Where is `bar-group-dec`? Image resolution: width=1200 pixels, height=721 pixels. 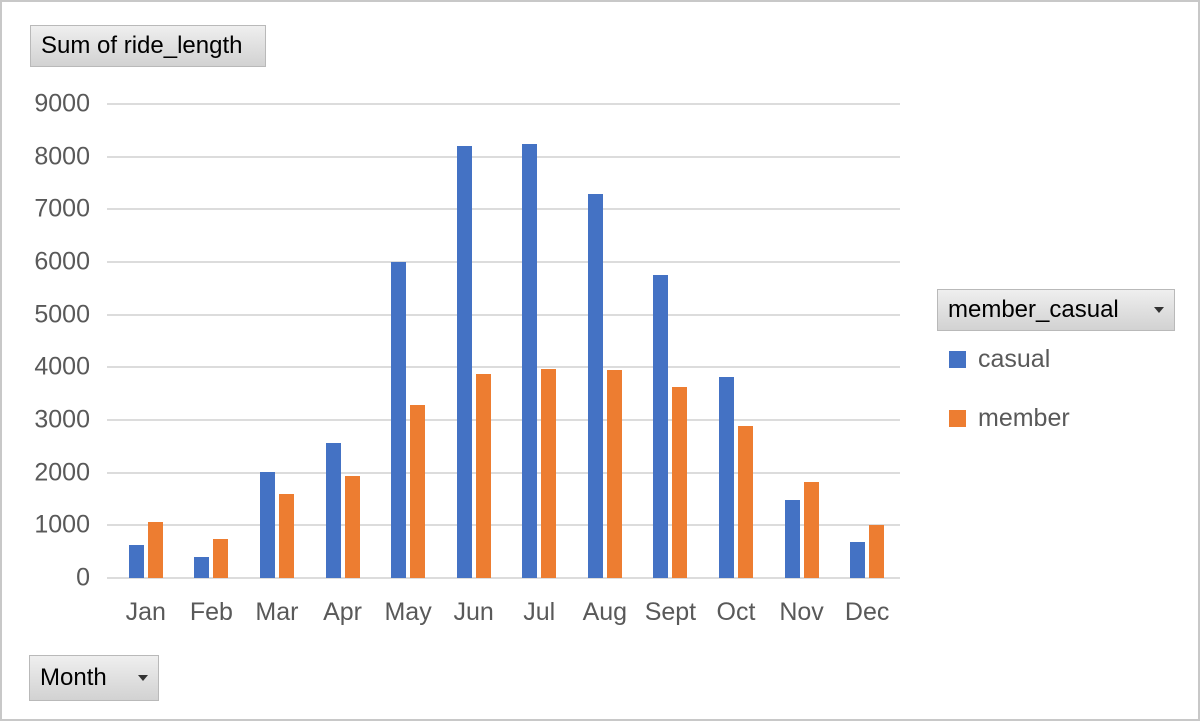 bar-group-dec is located at coordinates (867, 341).